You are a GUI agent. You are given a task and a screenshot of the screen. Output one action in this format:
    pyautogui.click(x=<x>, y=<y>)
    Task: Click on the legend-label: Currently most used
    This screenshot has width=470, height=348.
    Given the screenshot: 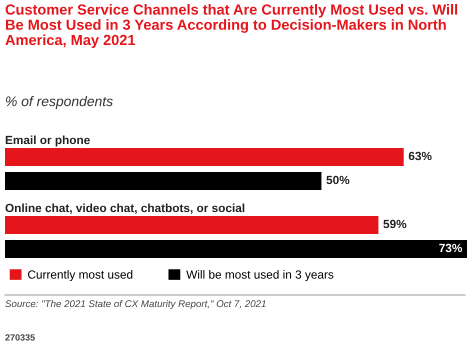 What is the action you would take?
    pyautogui.click(x=80, y=276)
    